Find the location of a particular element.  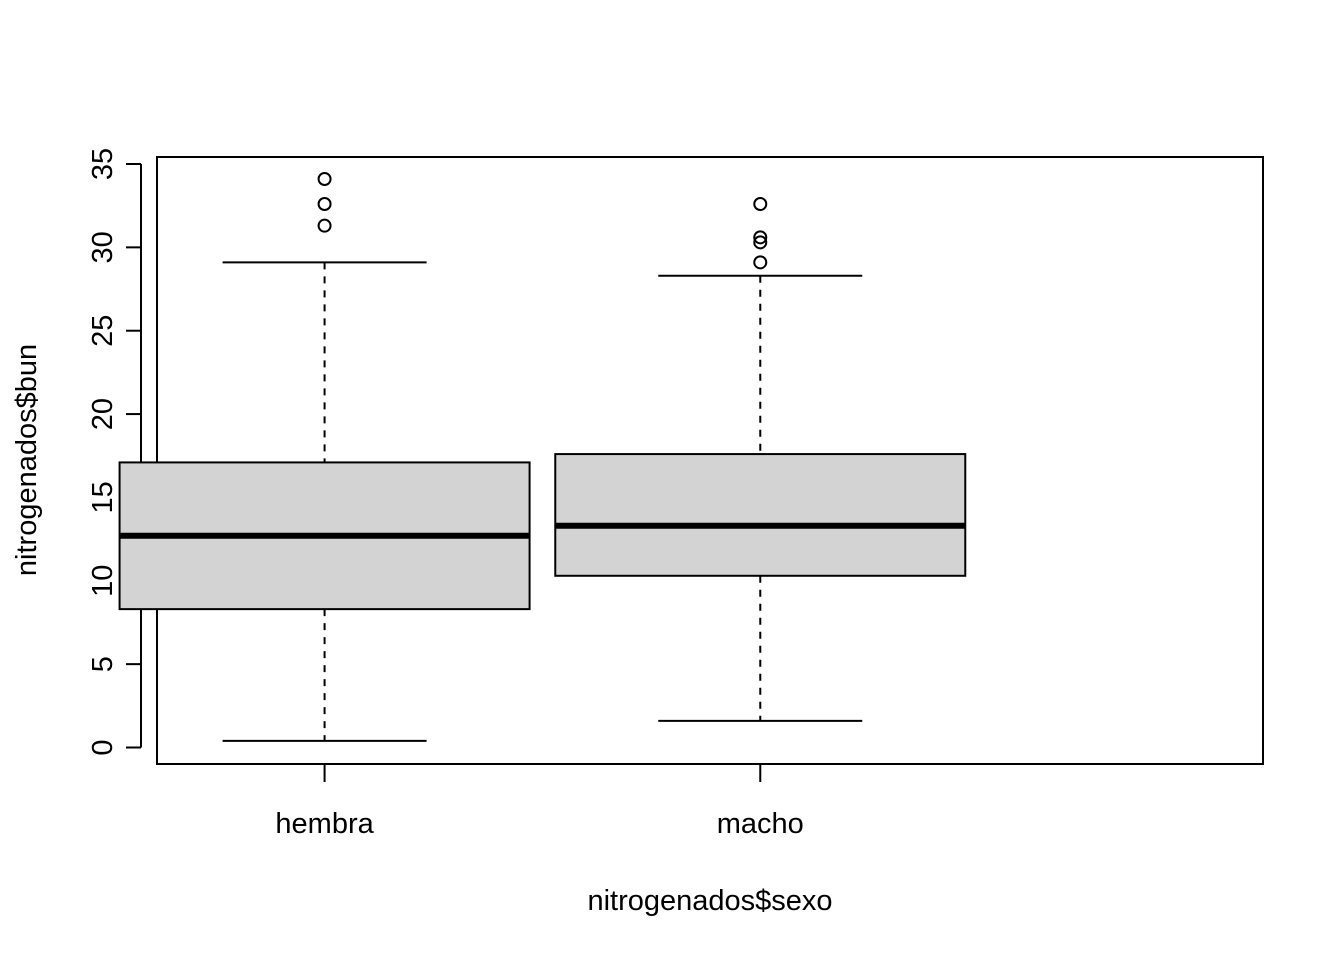

x-tick-label: hembra is located at coordinates (324, 824).